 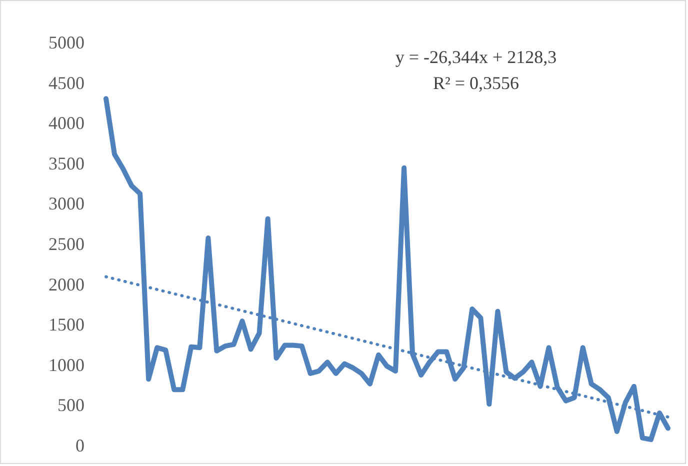 I want to click on y-tick-label: 2000, so click(x=66, y=284).